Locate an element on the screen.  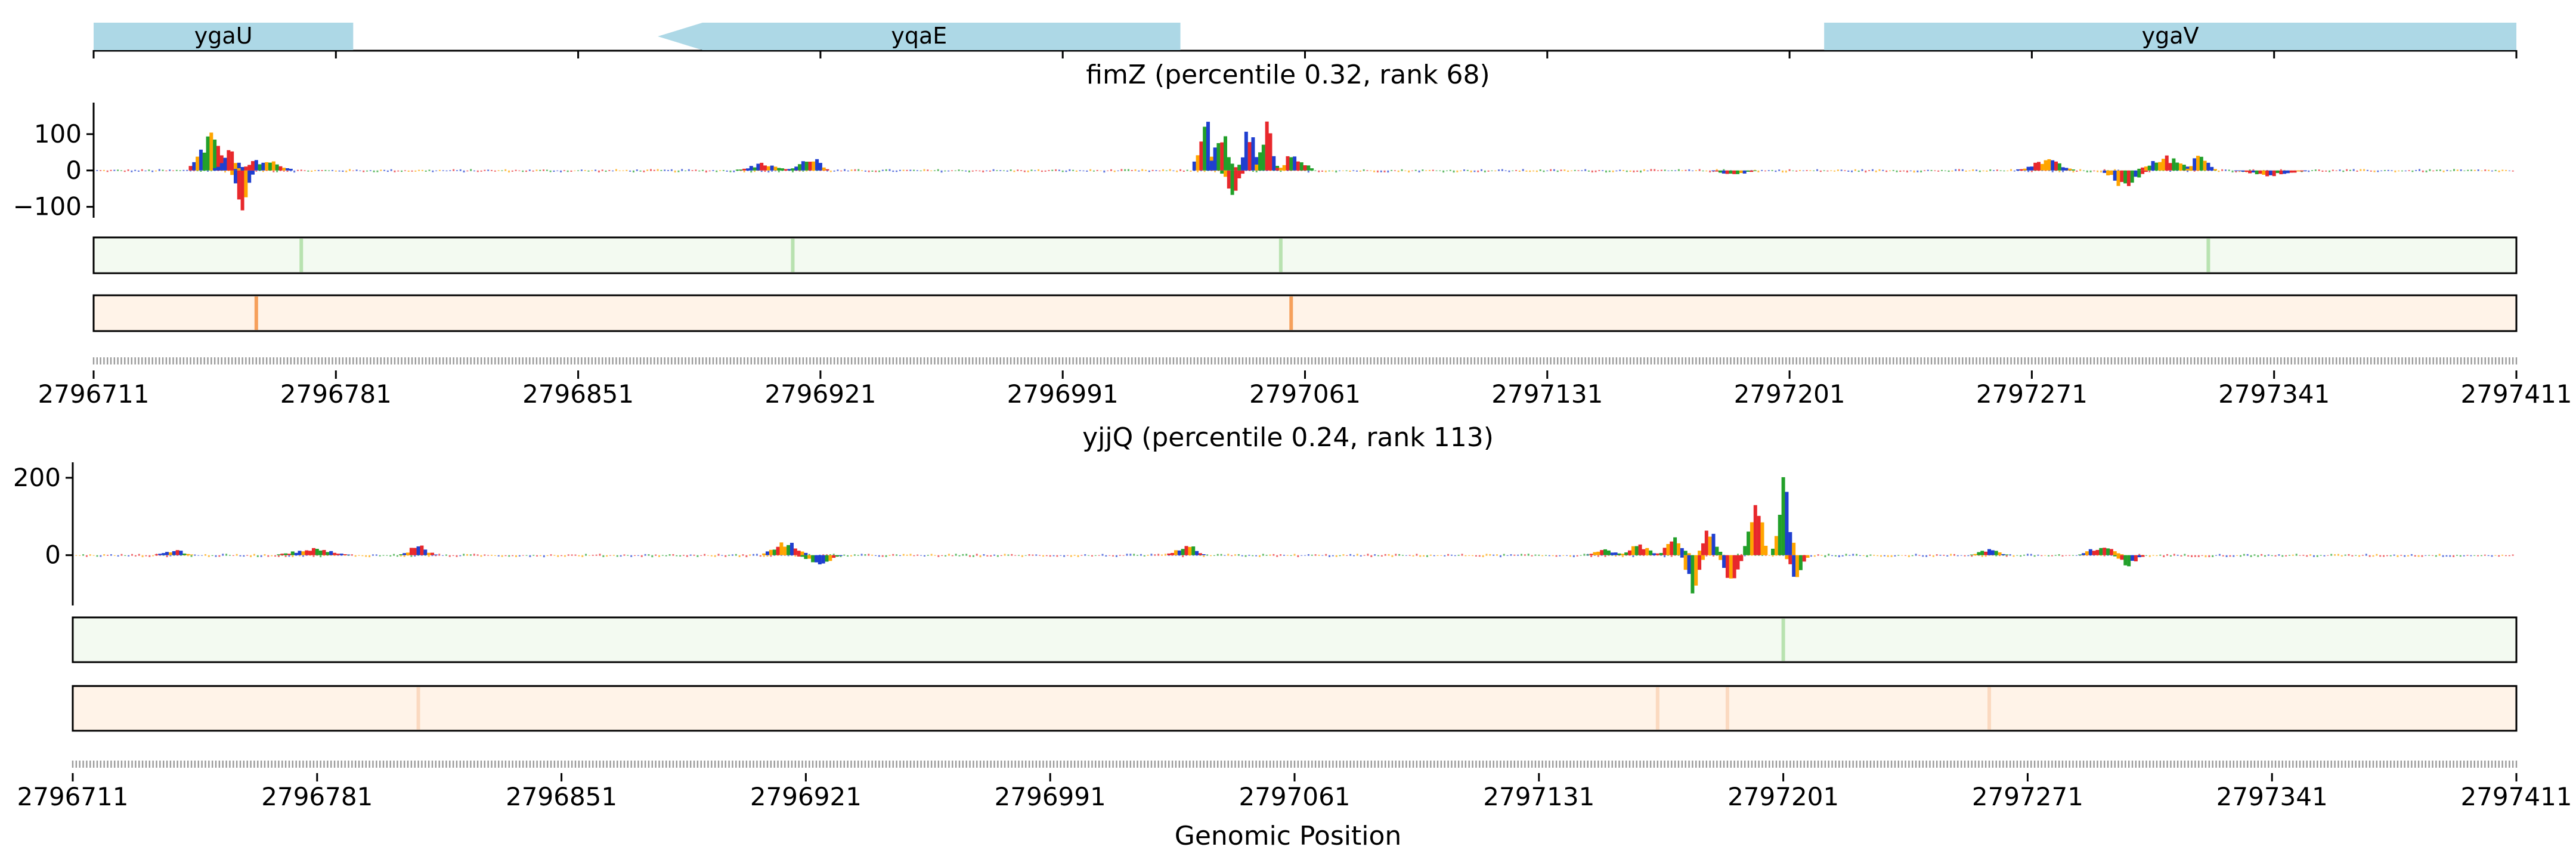
orange-track-mark is located at coordinates (256, 313).